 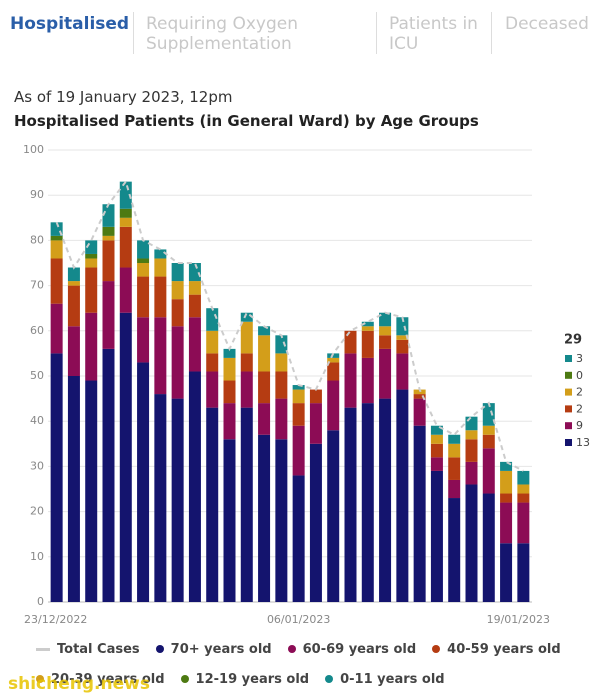 What do you see at coordinates (579, 425) in the screenshot?
I see `latest-value: 9` at bounding box center [579, 425].